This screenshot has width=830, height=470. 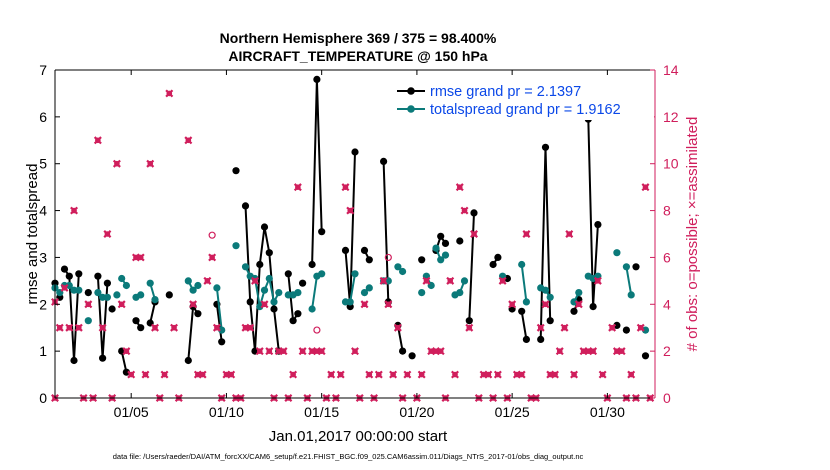 I want to click on y-tick-label-left: 2, so click(x=43, y=304).